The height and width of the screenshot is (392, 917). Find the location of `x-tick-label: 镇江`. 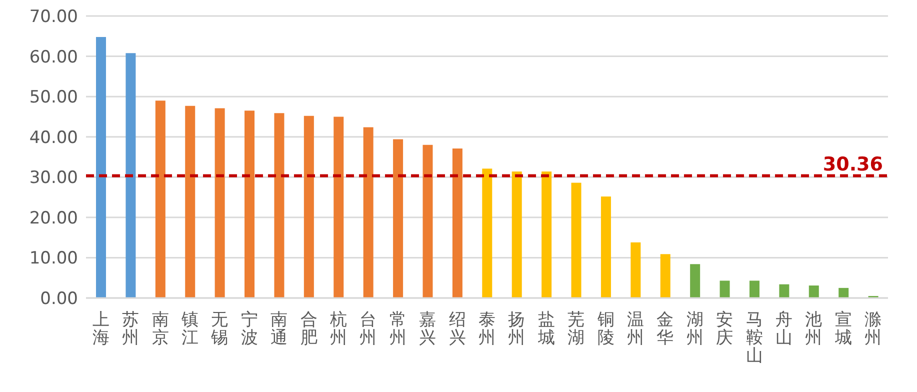

x-tick-label: 镇江 is located at coordinates (189, 329).